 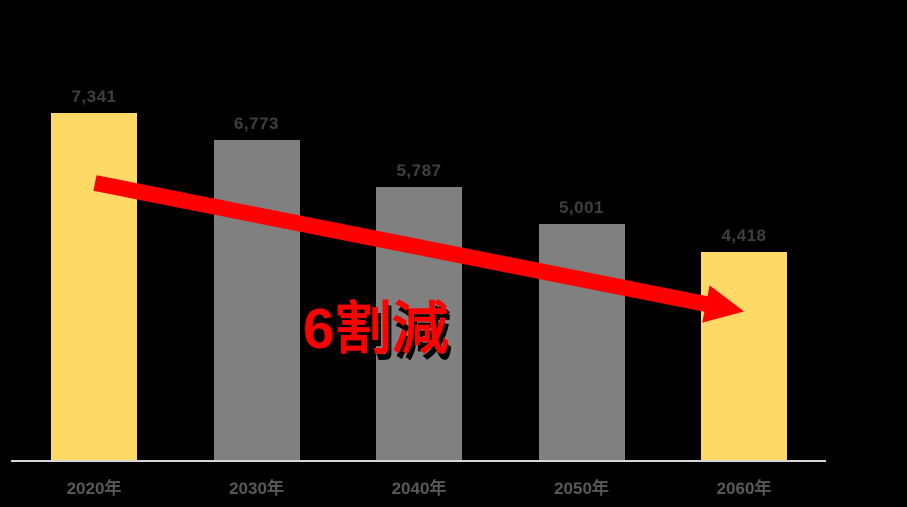 I want to click on bar-2020, so click(x=94, y=287).